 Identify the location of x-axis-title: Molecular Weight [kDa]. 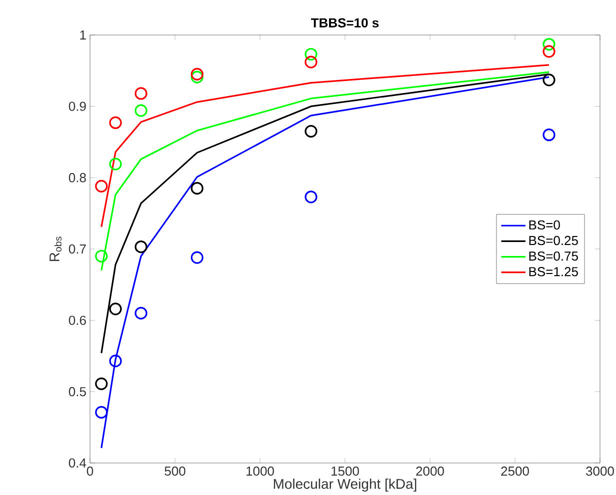
(345, 485).